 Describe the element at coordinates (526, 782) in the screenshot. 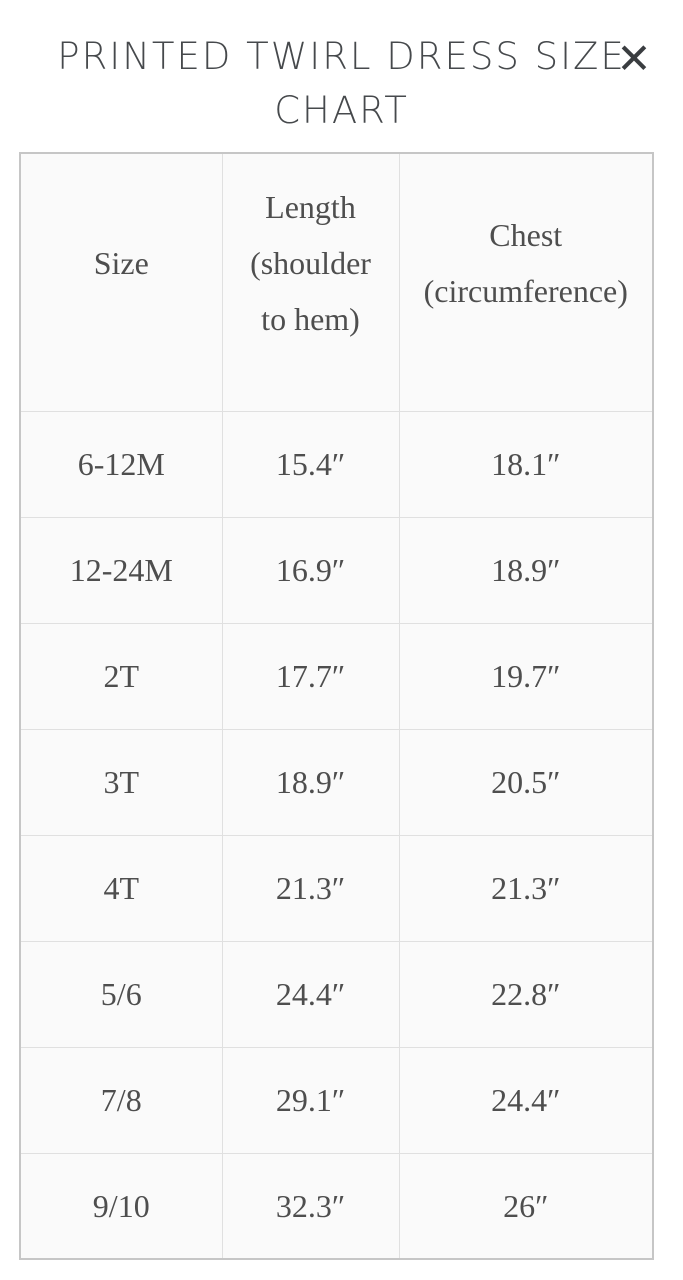

I see `size-cell: 20.5″` at that location.